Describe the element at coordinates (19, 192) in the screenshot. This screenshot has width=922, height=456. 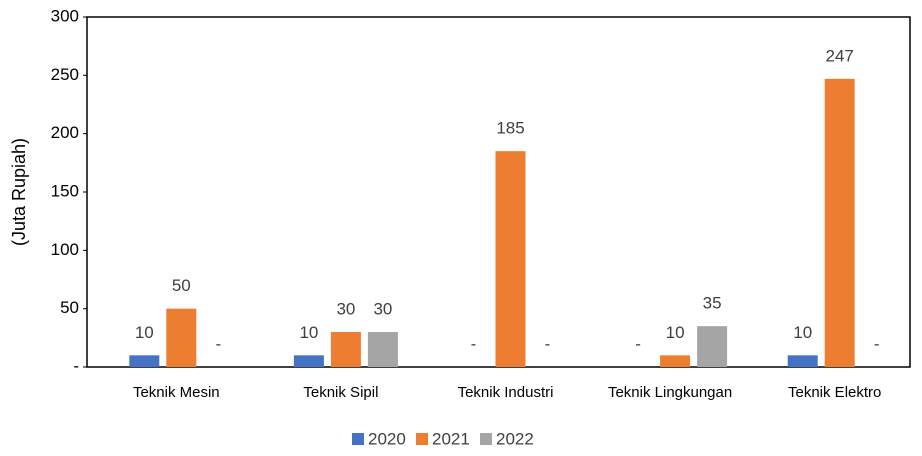
I see `y-axis-label: (Juta Rupiah)` at that location.